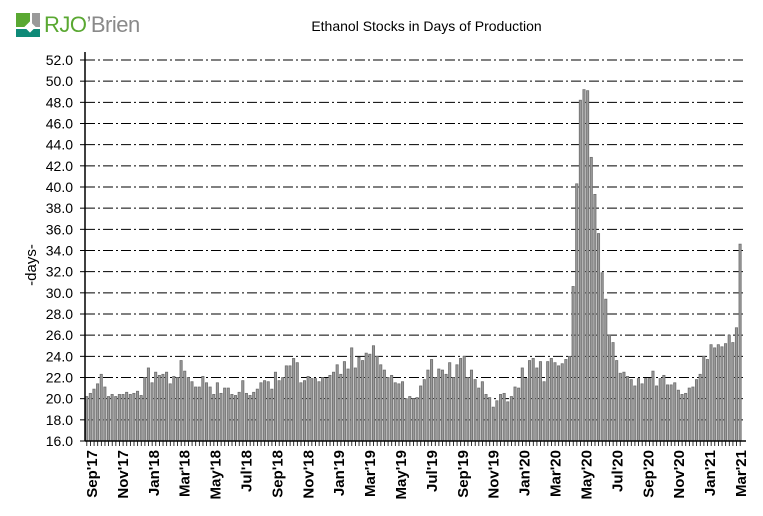 The width and height of the screenshot is (763, 516). What do you see at coordinates (59, 420) in the screenshot?
I see `y-tick-label: 18.0` at bounding box center [59, 420].